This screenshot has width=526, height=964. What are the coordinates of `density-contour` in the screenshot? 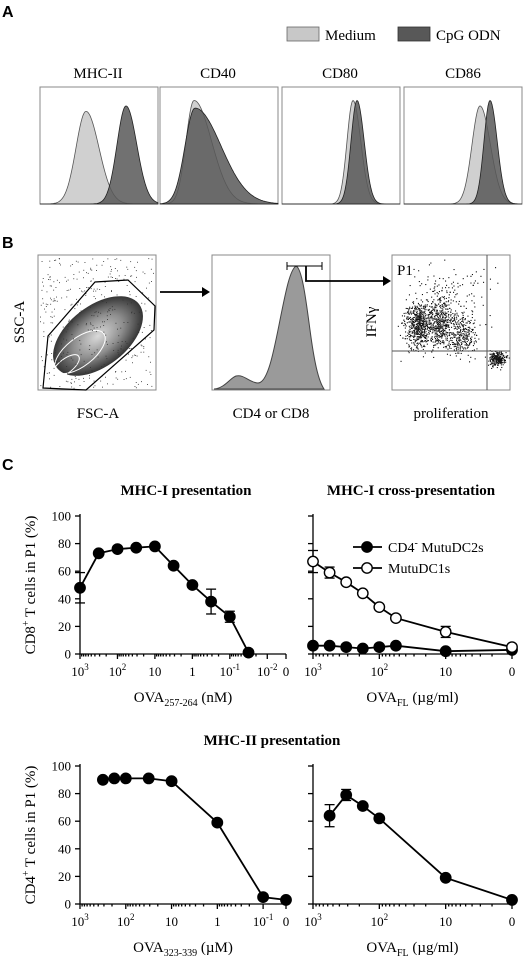 It's located at (80, 352).